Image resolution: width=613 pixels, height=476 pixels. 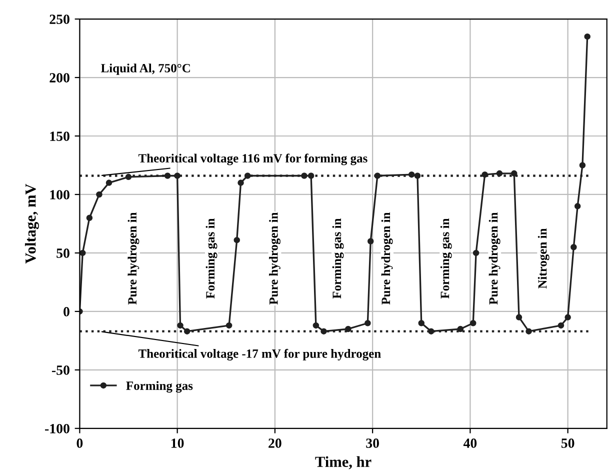 What do you see at coordinates (60, 77) in the screenshot?
I see `y-tick-label: 200` at bounding box center [60, 77].